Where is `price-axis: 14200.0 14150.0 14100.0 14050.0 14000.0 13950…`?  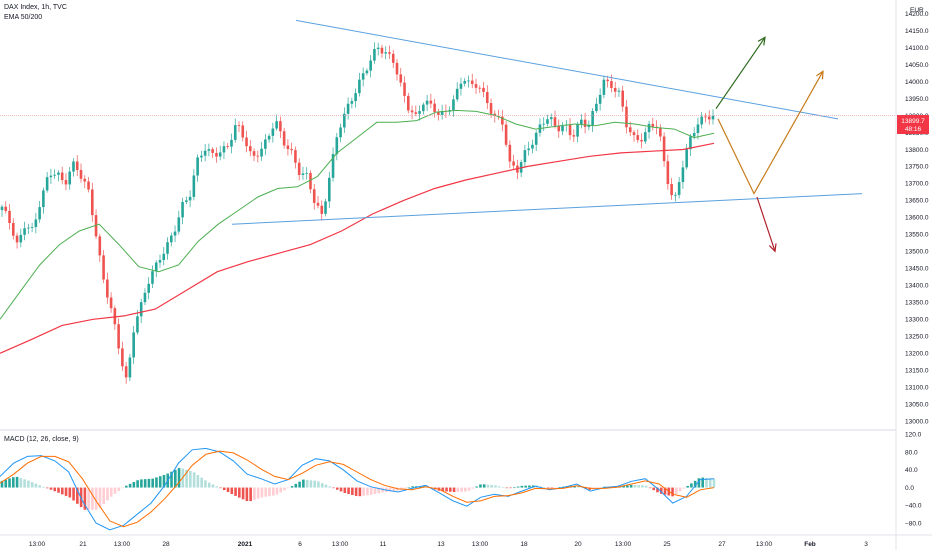
price-axis: 14200.0 14150.0 14100.0 14050.0 14000.0 13950… is located at coordinates (917, 218).